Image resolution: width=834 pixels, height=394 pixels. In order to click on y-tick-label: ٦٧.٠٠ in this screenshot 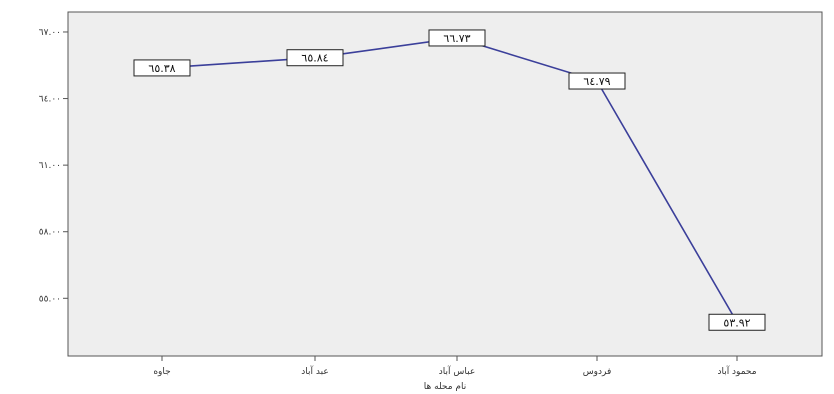, I will do `click(50, 33)`.